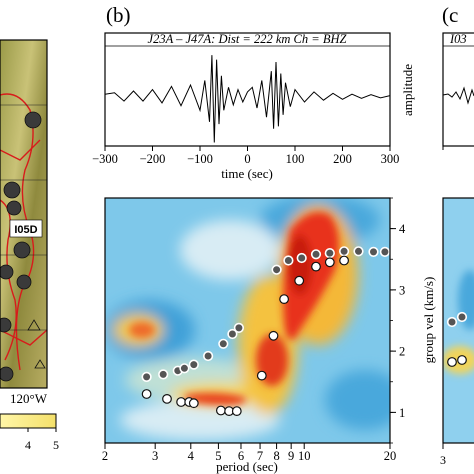 The height and width of the screenshot is (474, 474). I want to click on seismogram-x-tick-label: −200, so click(153, 159).